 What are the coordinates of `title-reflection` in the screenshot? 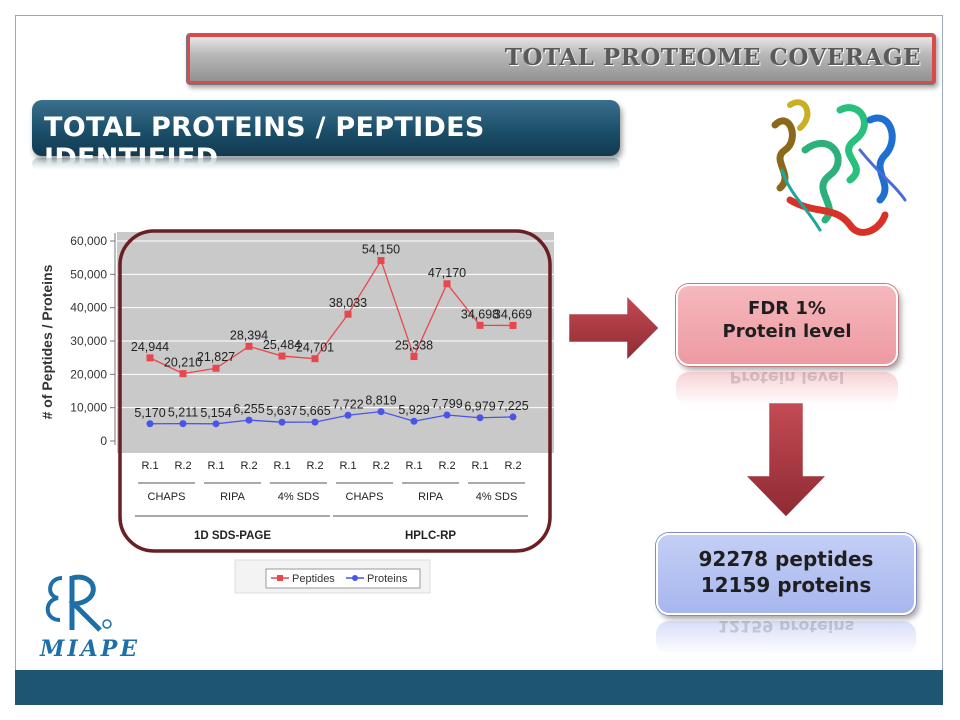 It's located at (326, 164).